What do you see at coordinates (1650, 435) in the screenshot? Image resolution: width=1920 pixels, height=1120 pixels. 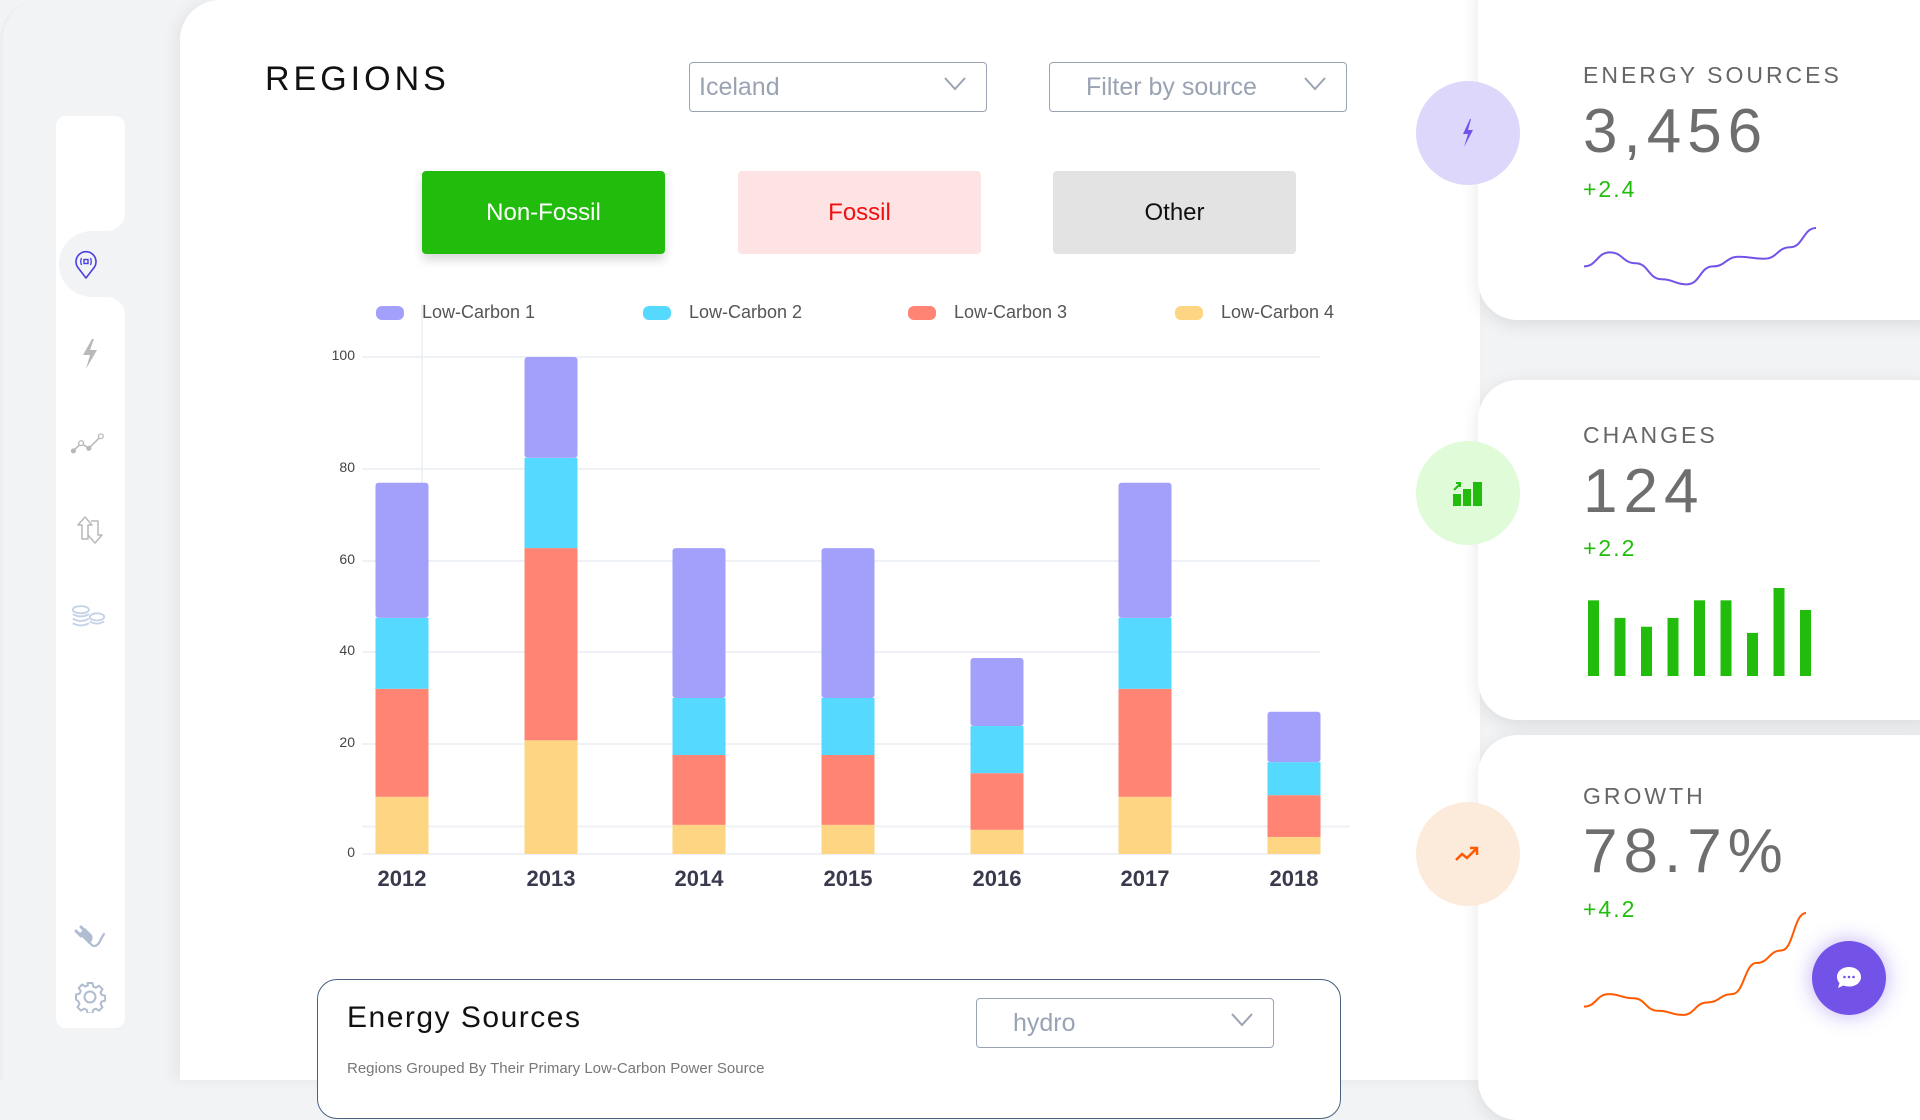 I see `stat-label: CHANGES` at bounding box center [1650, 435].